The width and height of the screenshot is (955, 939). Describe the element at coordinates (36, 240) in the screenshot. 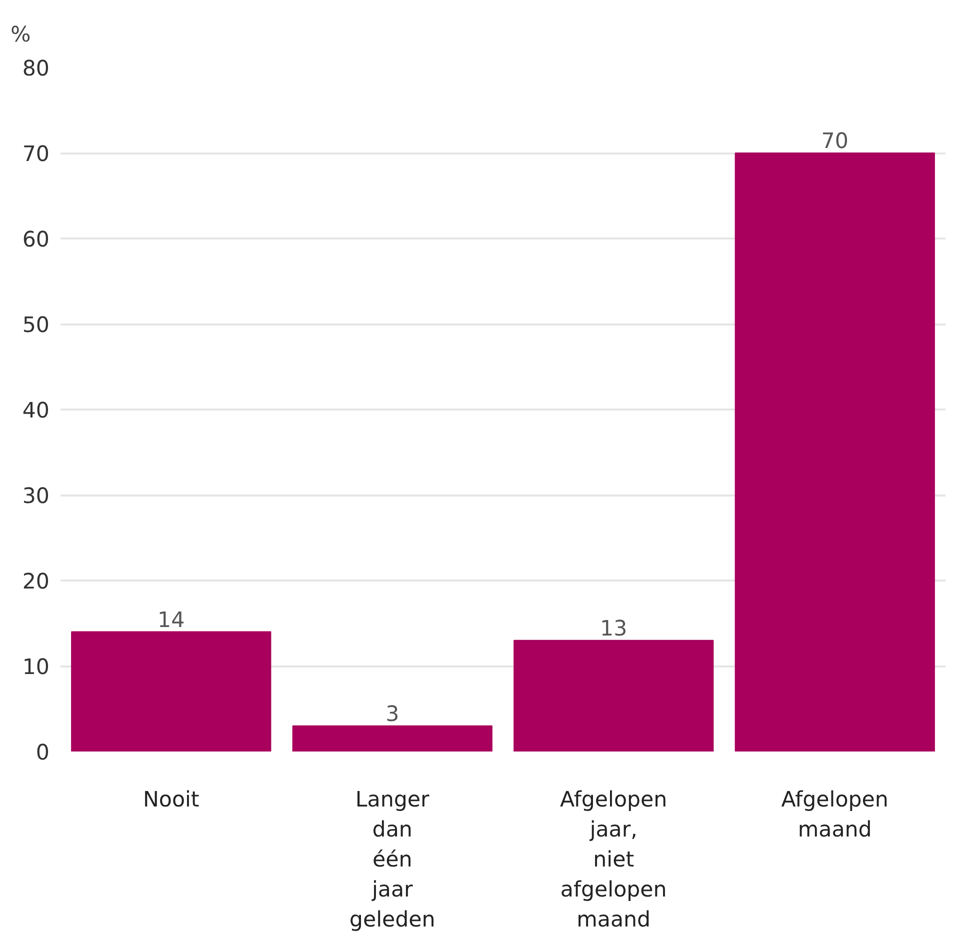

I see `y-tick-label: 60` at that location.